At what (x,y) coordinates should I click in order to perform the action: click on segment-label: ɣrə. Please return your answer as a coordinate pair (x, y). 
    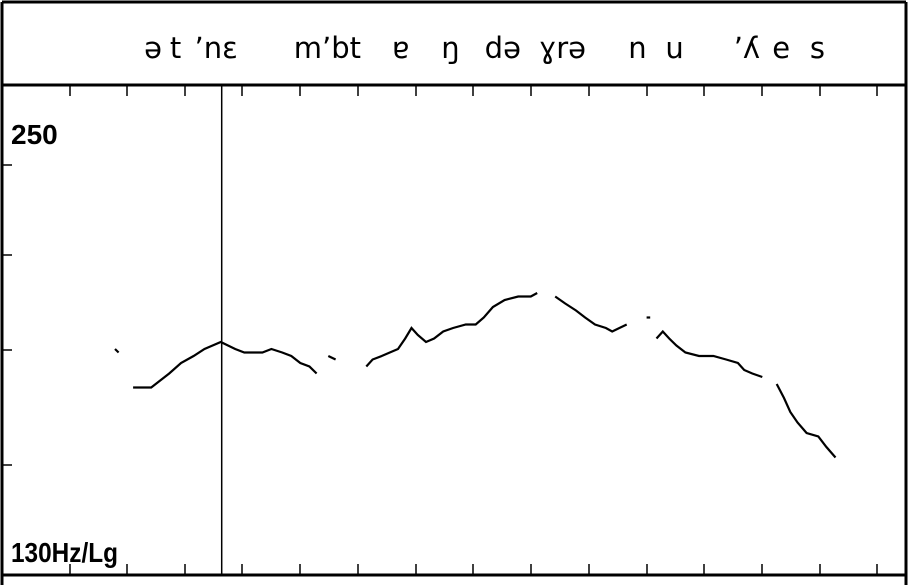
    Looking at the image, I should click on (562, 48).